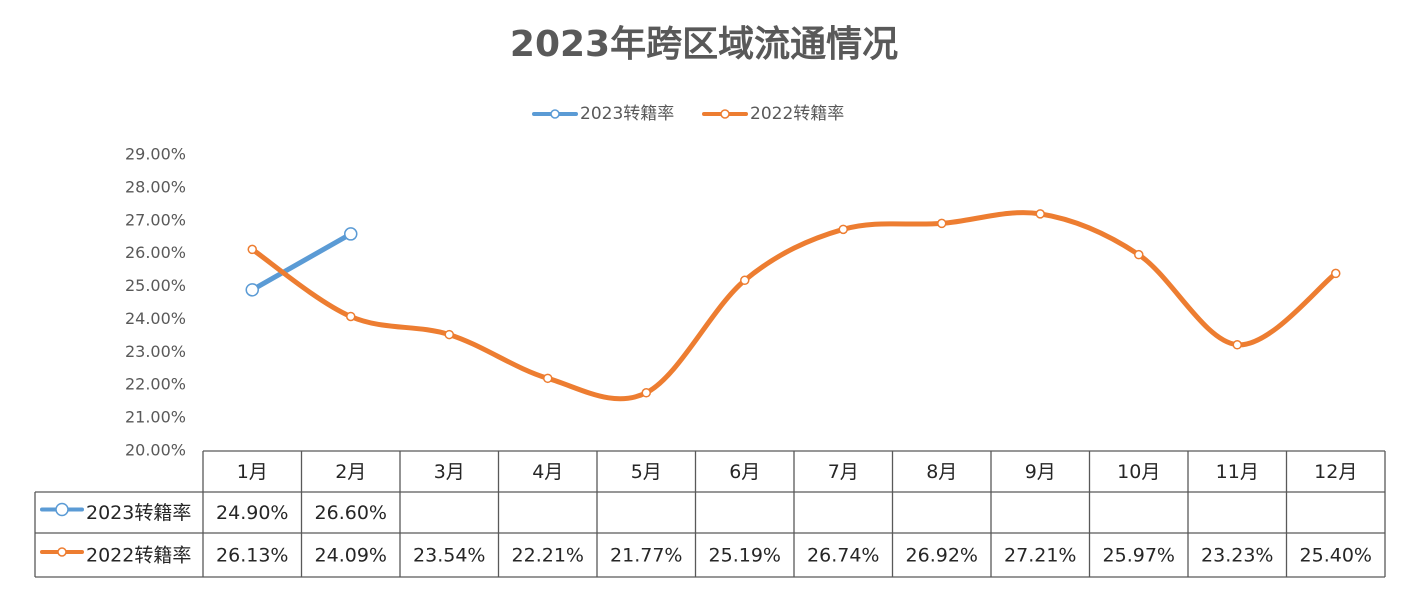  What do you see at coordinates (301, 262) in the screenshot?
I see `series-line` at bounding box center [301, 262].